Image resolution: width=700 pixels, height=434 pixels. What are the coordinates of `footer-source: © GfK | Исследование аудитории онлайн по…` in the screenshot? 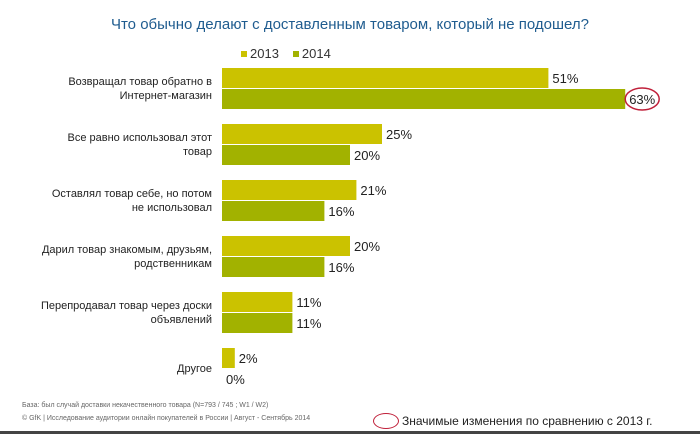 It's located at (166, 418).